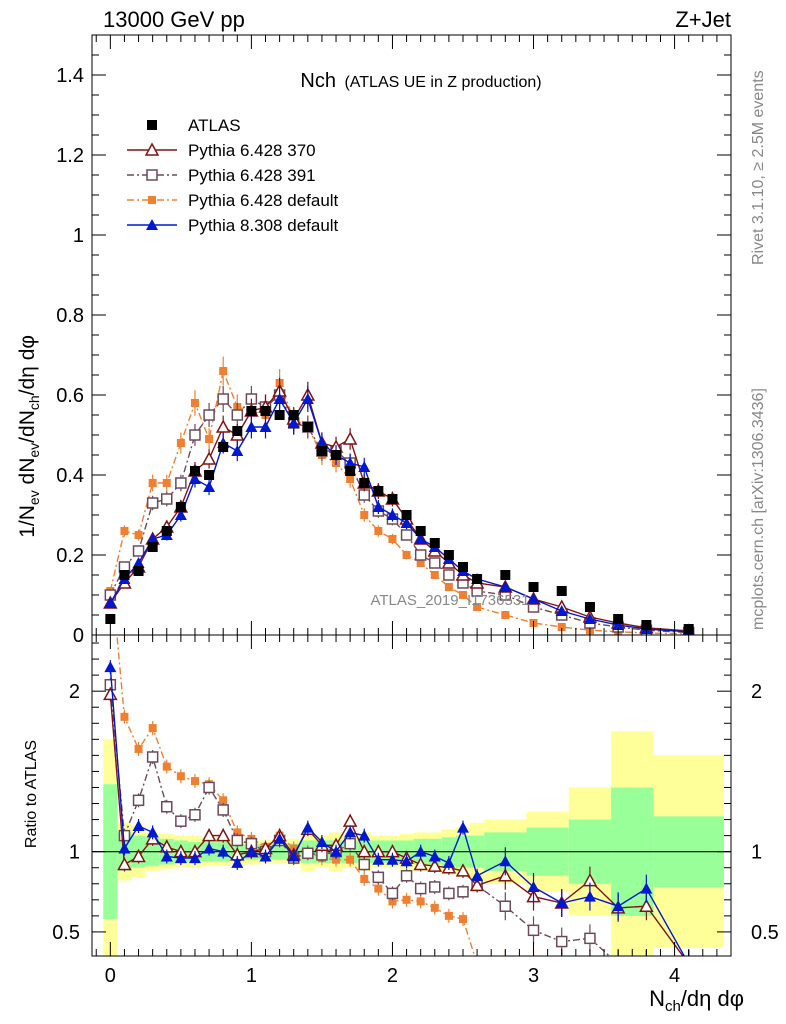 The height and width of the screenshot is (1024, 786). What do you see at coordinates (74, 853) in the screenshot?
I see `ratio-y-tick-label: 1` at bounding box center [74, 853].